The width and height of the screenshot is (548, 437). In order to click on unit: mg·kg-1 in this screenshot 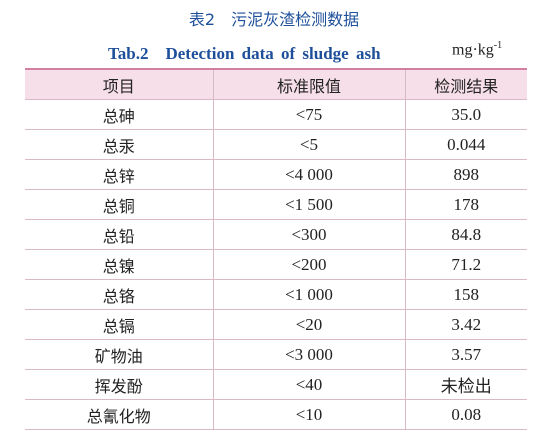, I will do `click(477, 49)`.